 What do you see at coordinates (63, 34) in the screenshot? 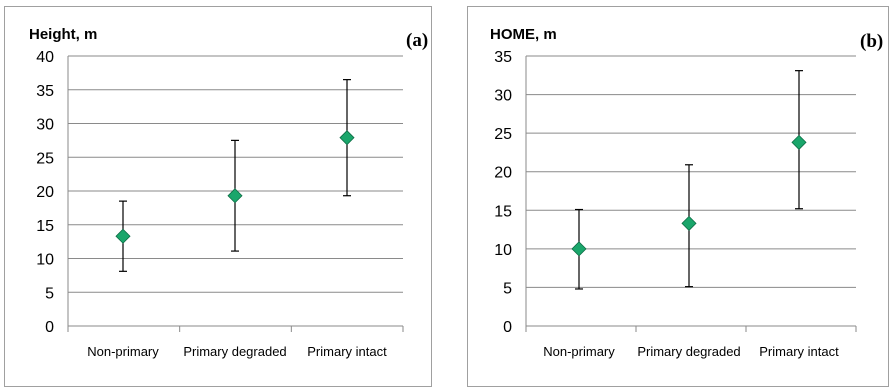
I see `y-axis-title: Height, m` at bounding box center [63, 34].